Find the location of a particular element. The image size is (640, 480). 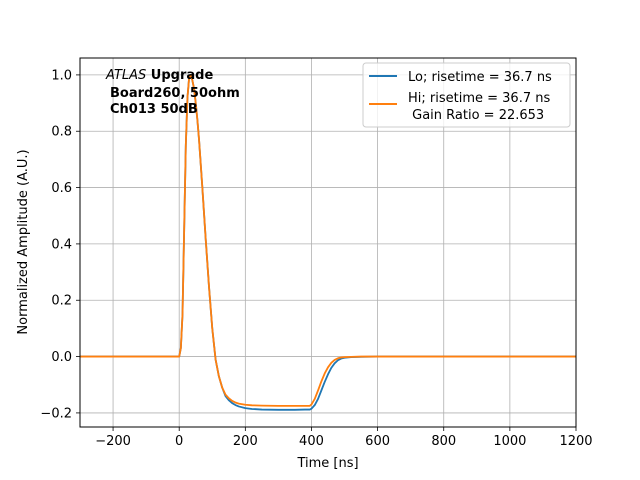

legend-box is located at coordinates (466, 95).